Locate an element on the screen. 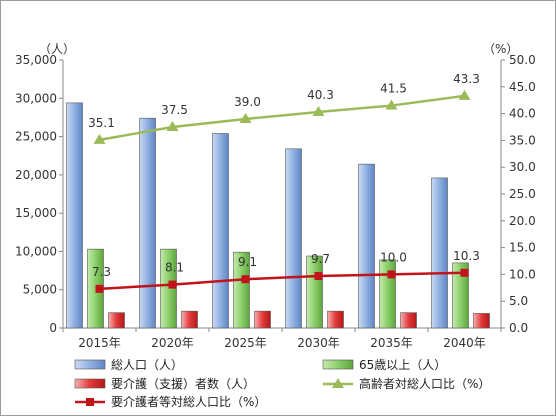 The height and width of the screenshot is (417, 556). left-axis-unit: （人） is located at coordinates (57, 49).